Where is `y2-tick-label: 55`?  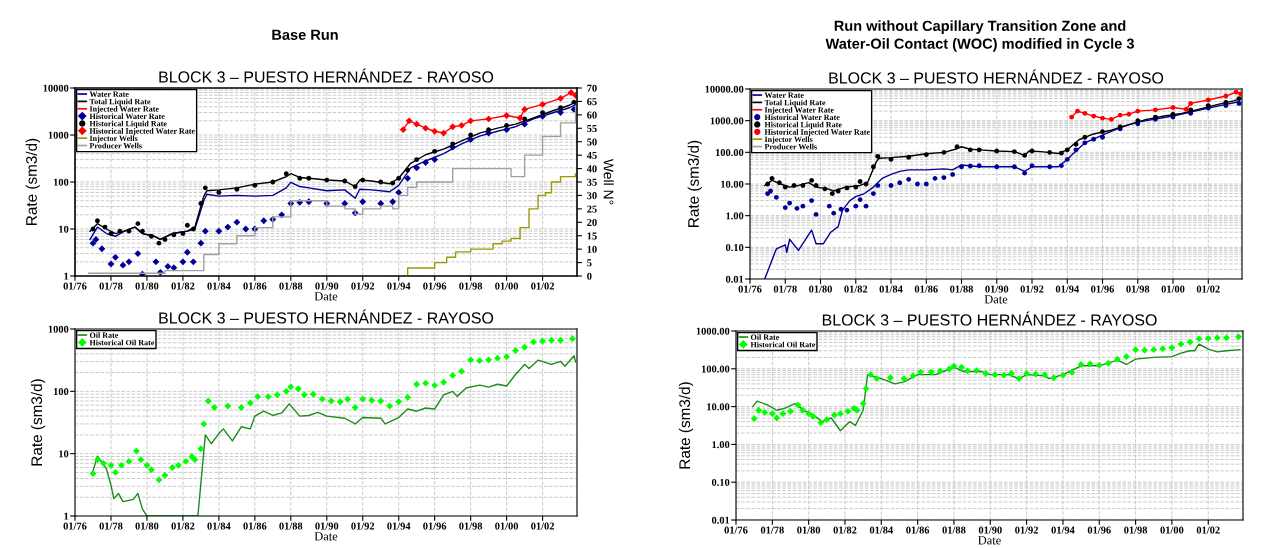
y2-tick-label: 55 is located at coordinates (592, 128).